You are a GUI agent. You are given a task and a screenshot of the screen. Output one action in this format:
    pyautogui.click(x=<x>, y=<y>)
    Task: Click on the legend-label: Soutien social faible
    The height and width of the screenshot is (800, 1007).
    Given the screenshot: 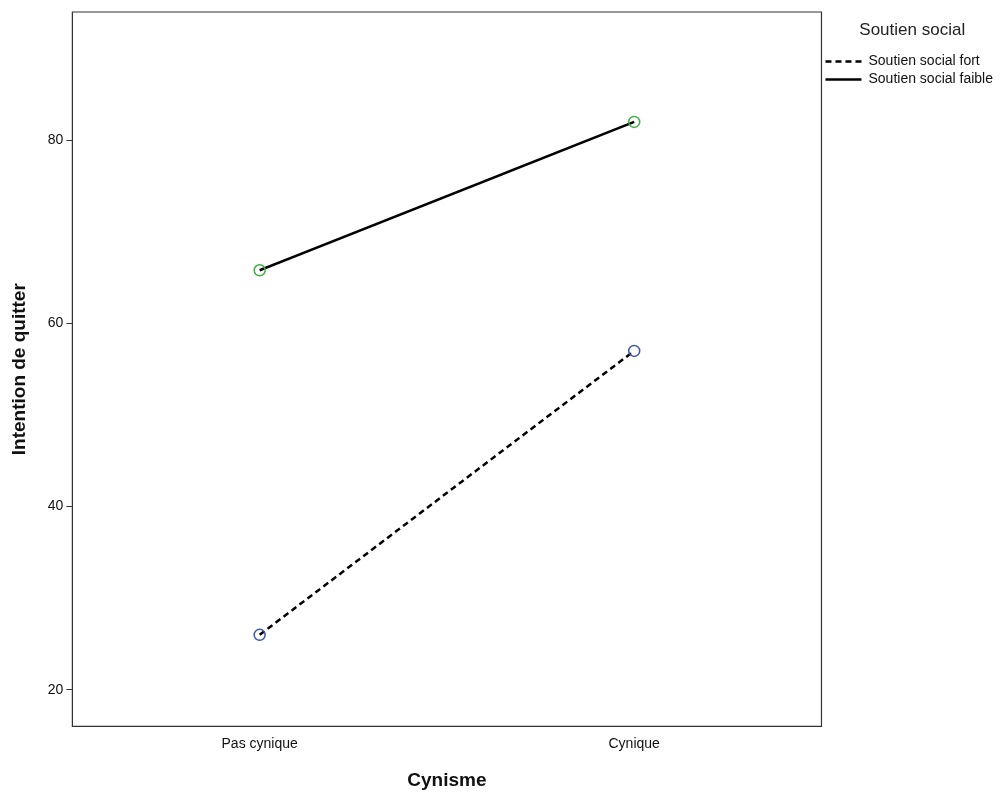 What is the action you would take?
    pyautogui.click(x=931, y=78)
    